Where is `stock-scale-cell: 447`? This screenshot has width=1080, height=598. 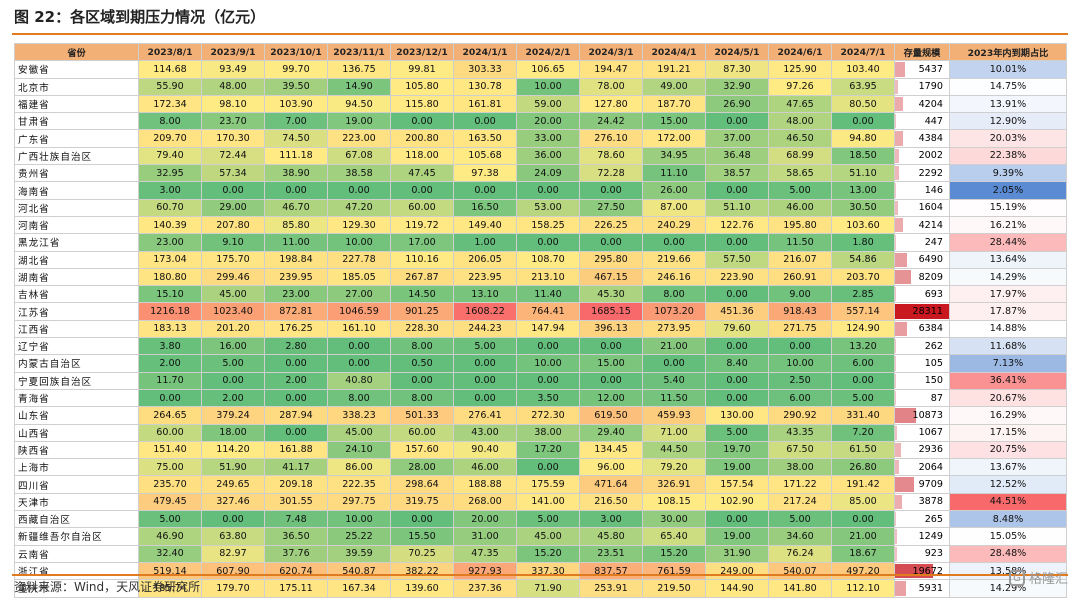 stock-scale-cell: 447 is located at coordinates (922, 121).